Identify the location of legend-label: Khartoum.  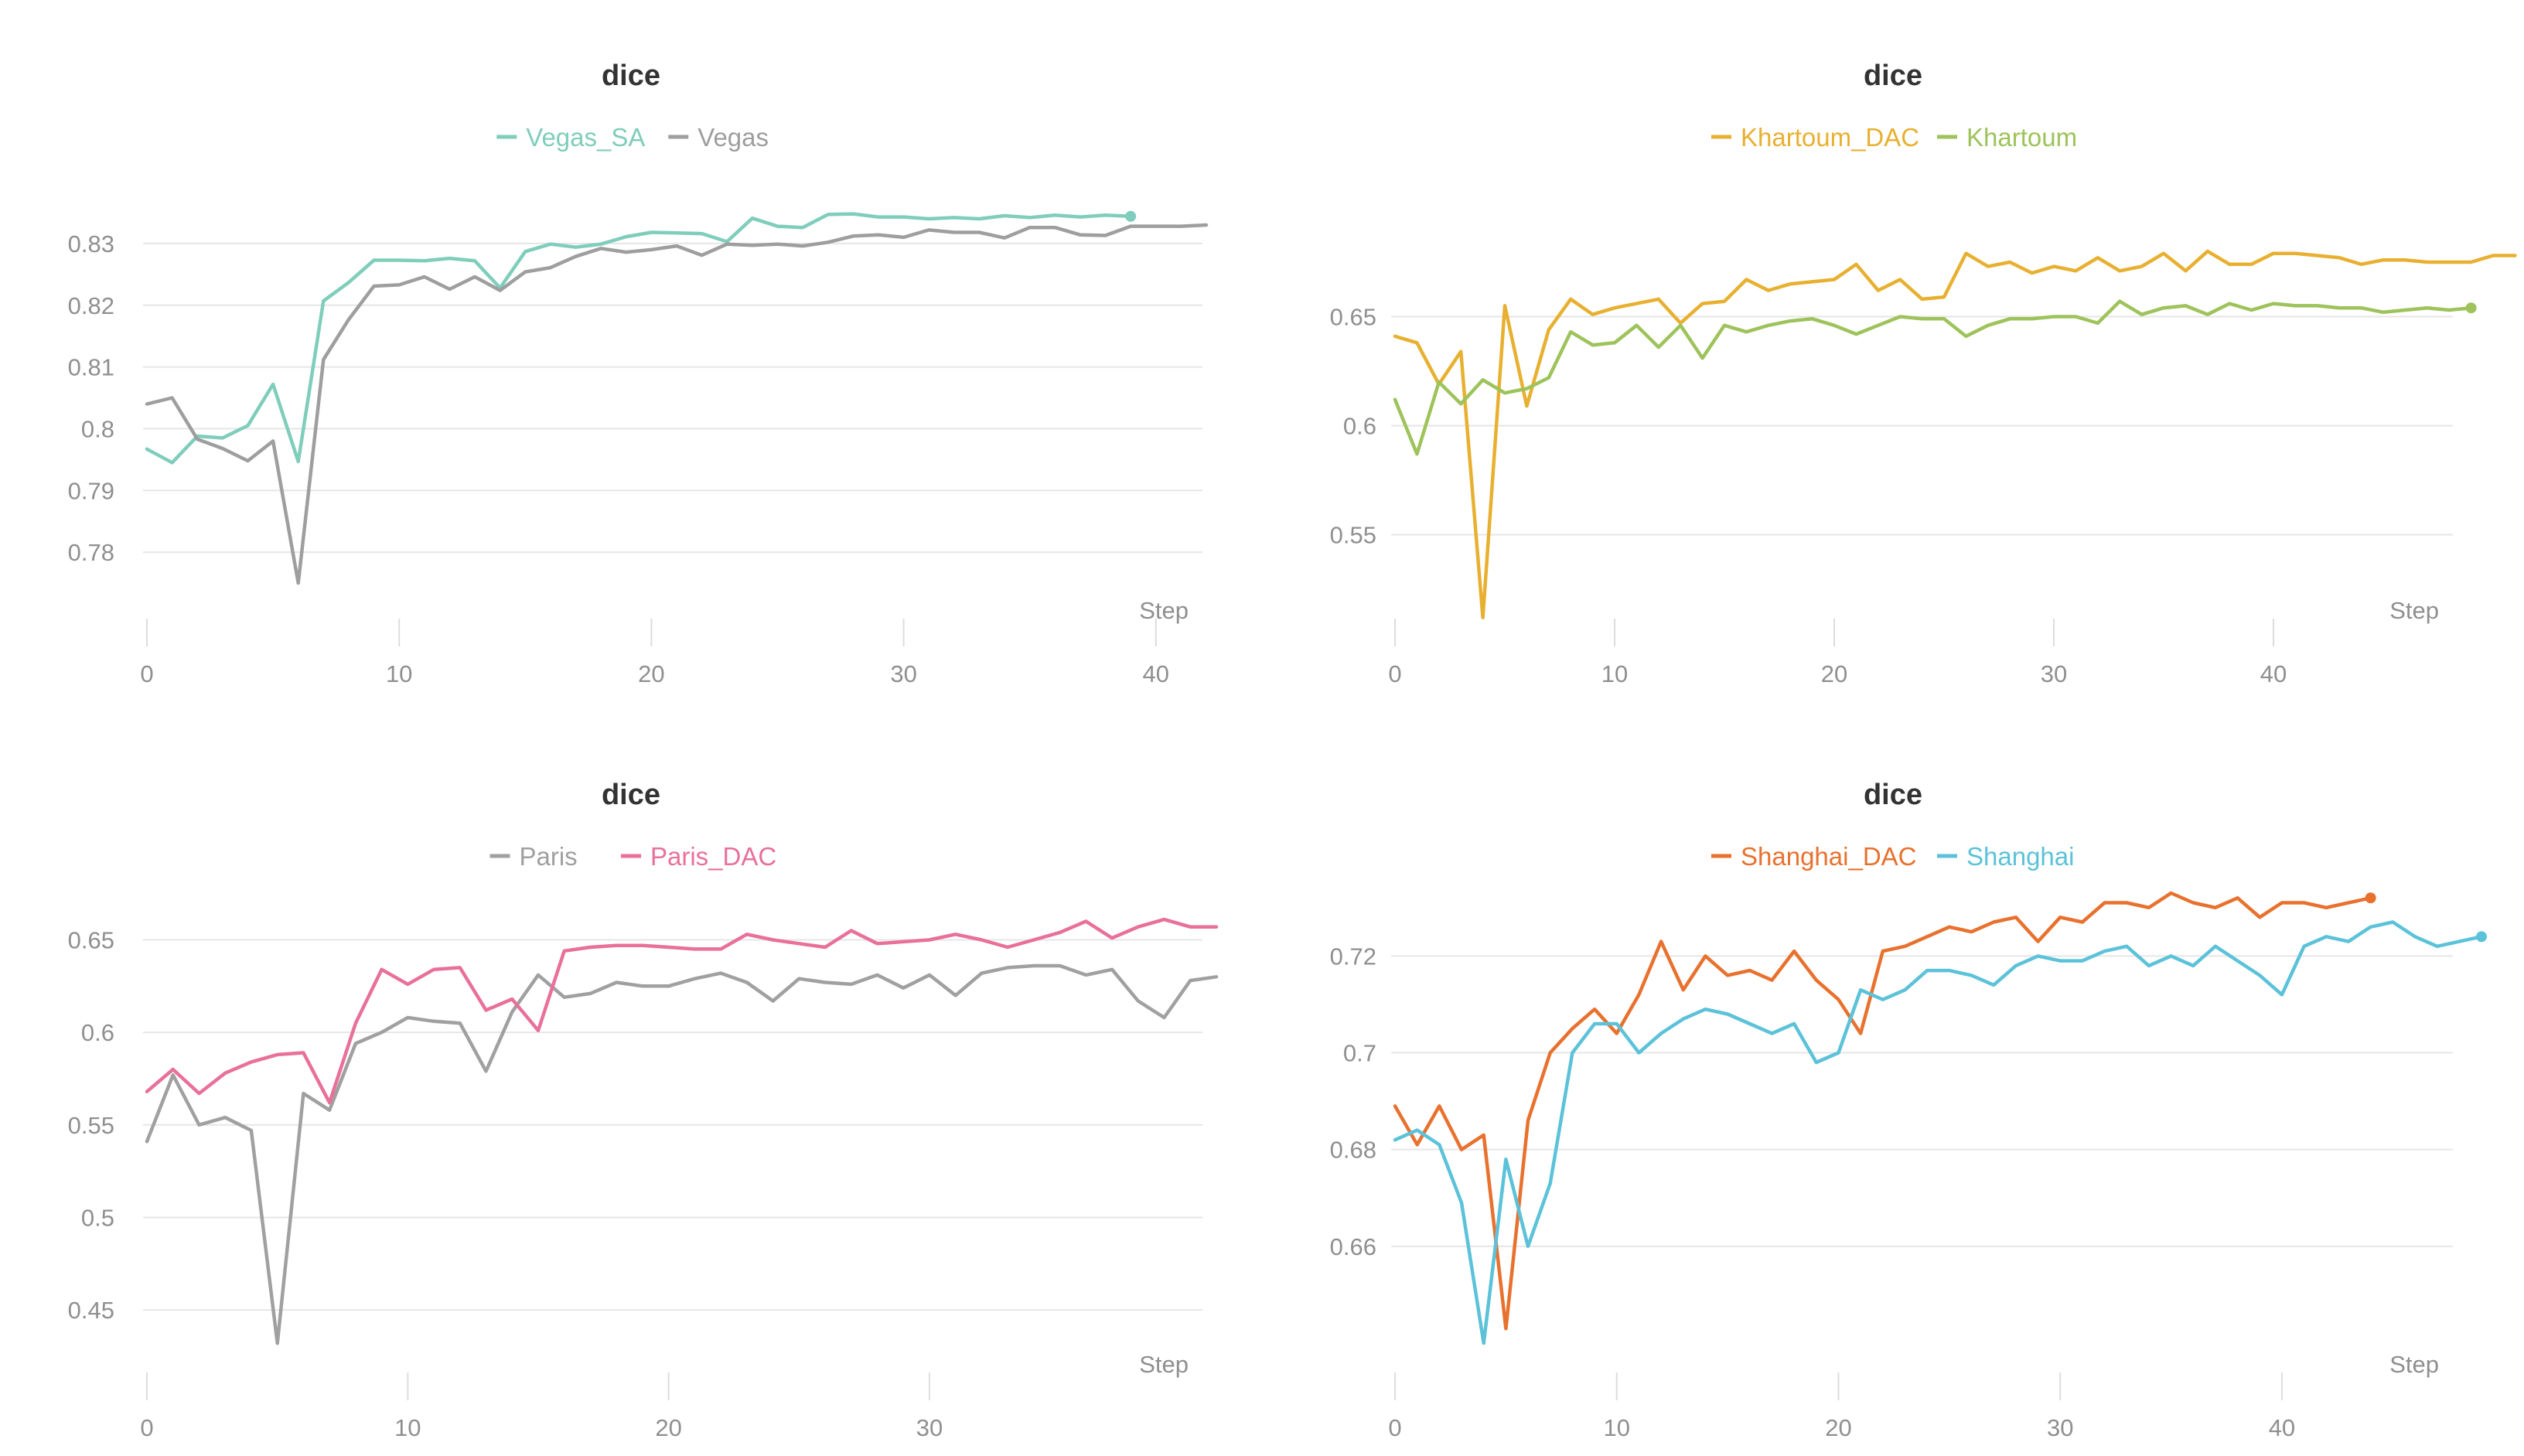
(2022, 137).